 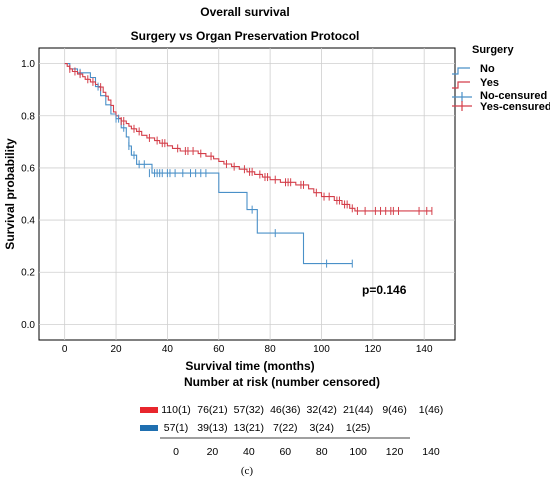 What do you see at coordinates (285, 410) in the screenshot?
I see `risk-value: 46(36)` at bounding box center [285, 410].